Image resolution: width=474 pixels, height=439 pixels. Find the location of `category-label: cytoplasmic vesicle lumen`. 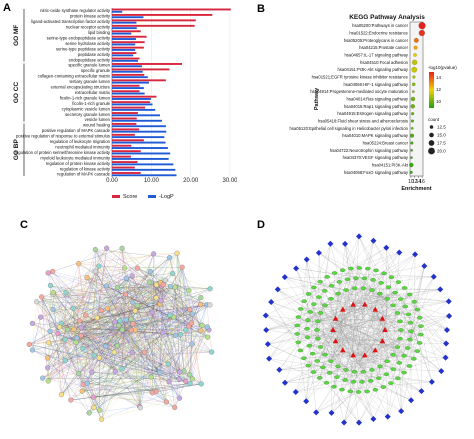

category-label: cytoplasmic vesicle lumen is located at coordinates (86, 108).